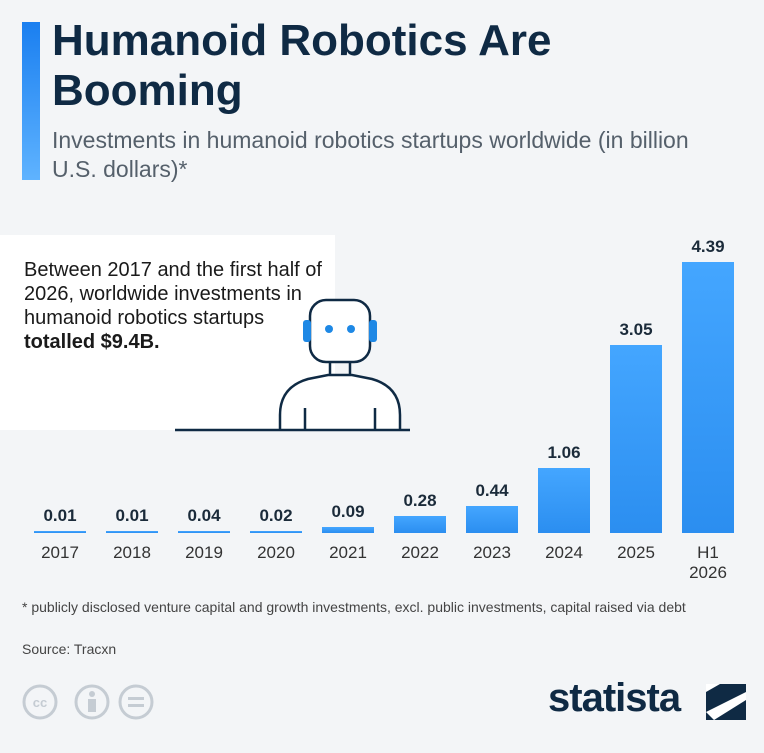  I want to click on value-label: 0.02, so click(276, 515).